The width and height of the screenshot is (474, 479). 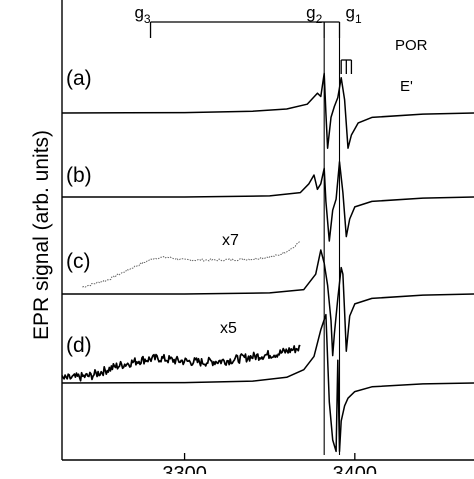 I want to click on e-prime-label: E', so click(x=406, y=86).